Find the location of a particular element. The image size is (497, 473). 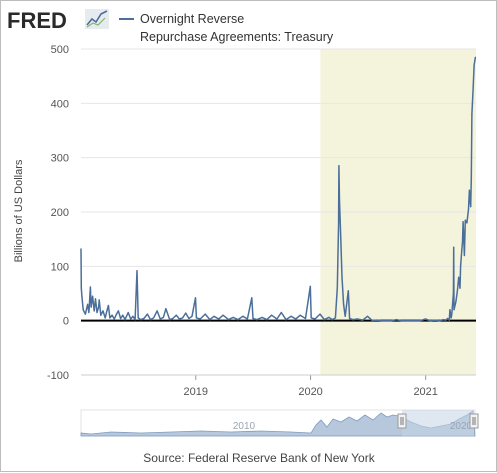

navigator-selection is located at coordinates (438, 423).